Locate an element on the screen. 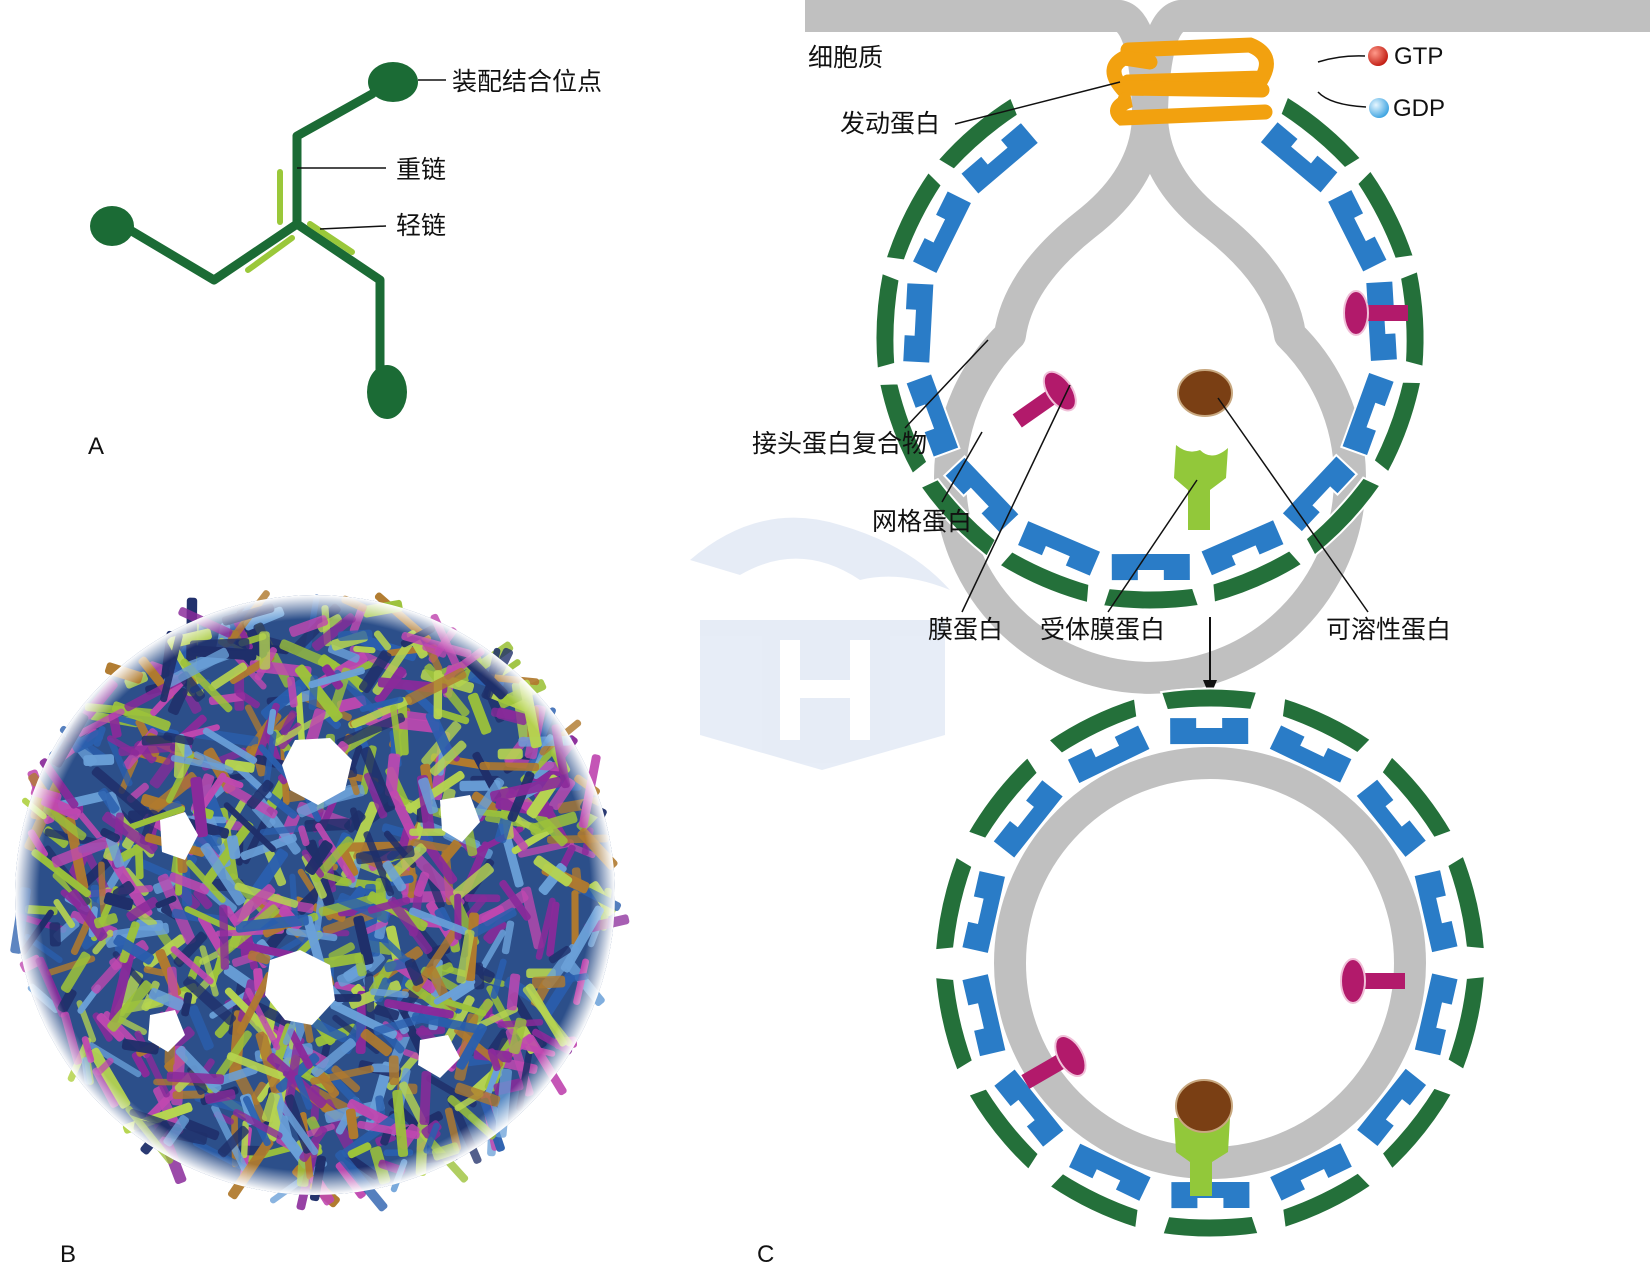 The width and height of the screenshot is (1650, 1266). bud-clathrin-coat is located at coordinates (1150, 353).